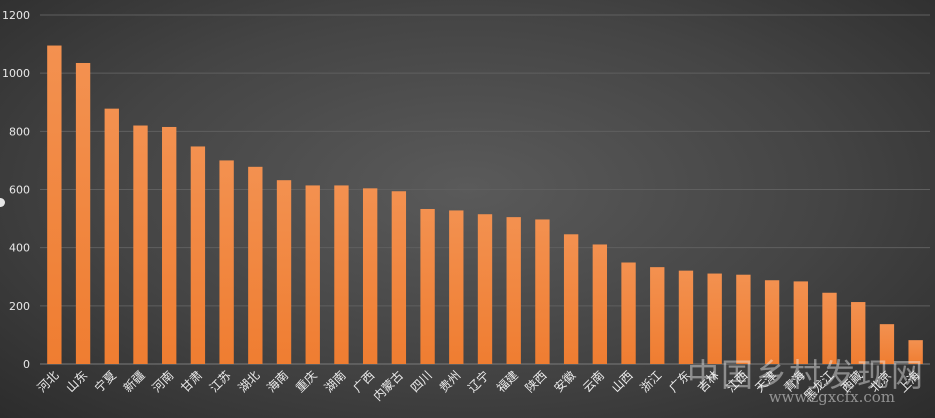 The image size is (935, 418). Describe the element at coordinates (76, 381) in the screenshot. I see `x-tick-label: 山东` at that location.